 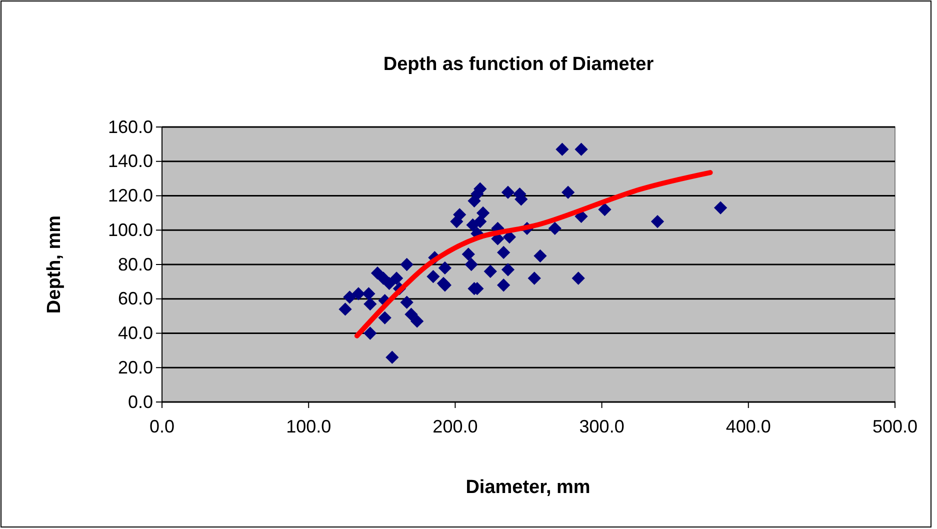 I want to click on y-tick-label: 80.0, so click(x=135, y=264).